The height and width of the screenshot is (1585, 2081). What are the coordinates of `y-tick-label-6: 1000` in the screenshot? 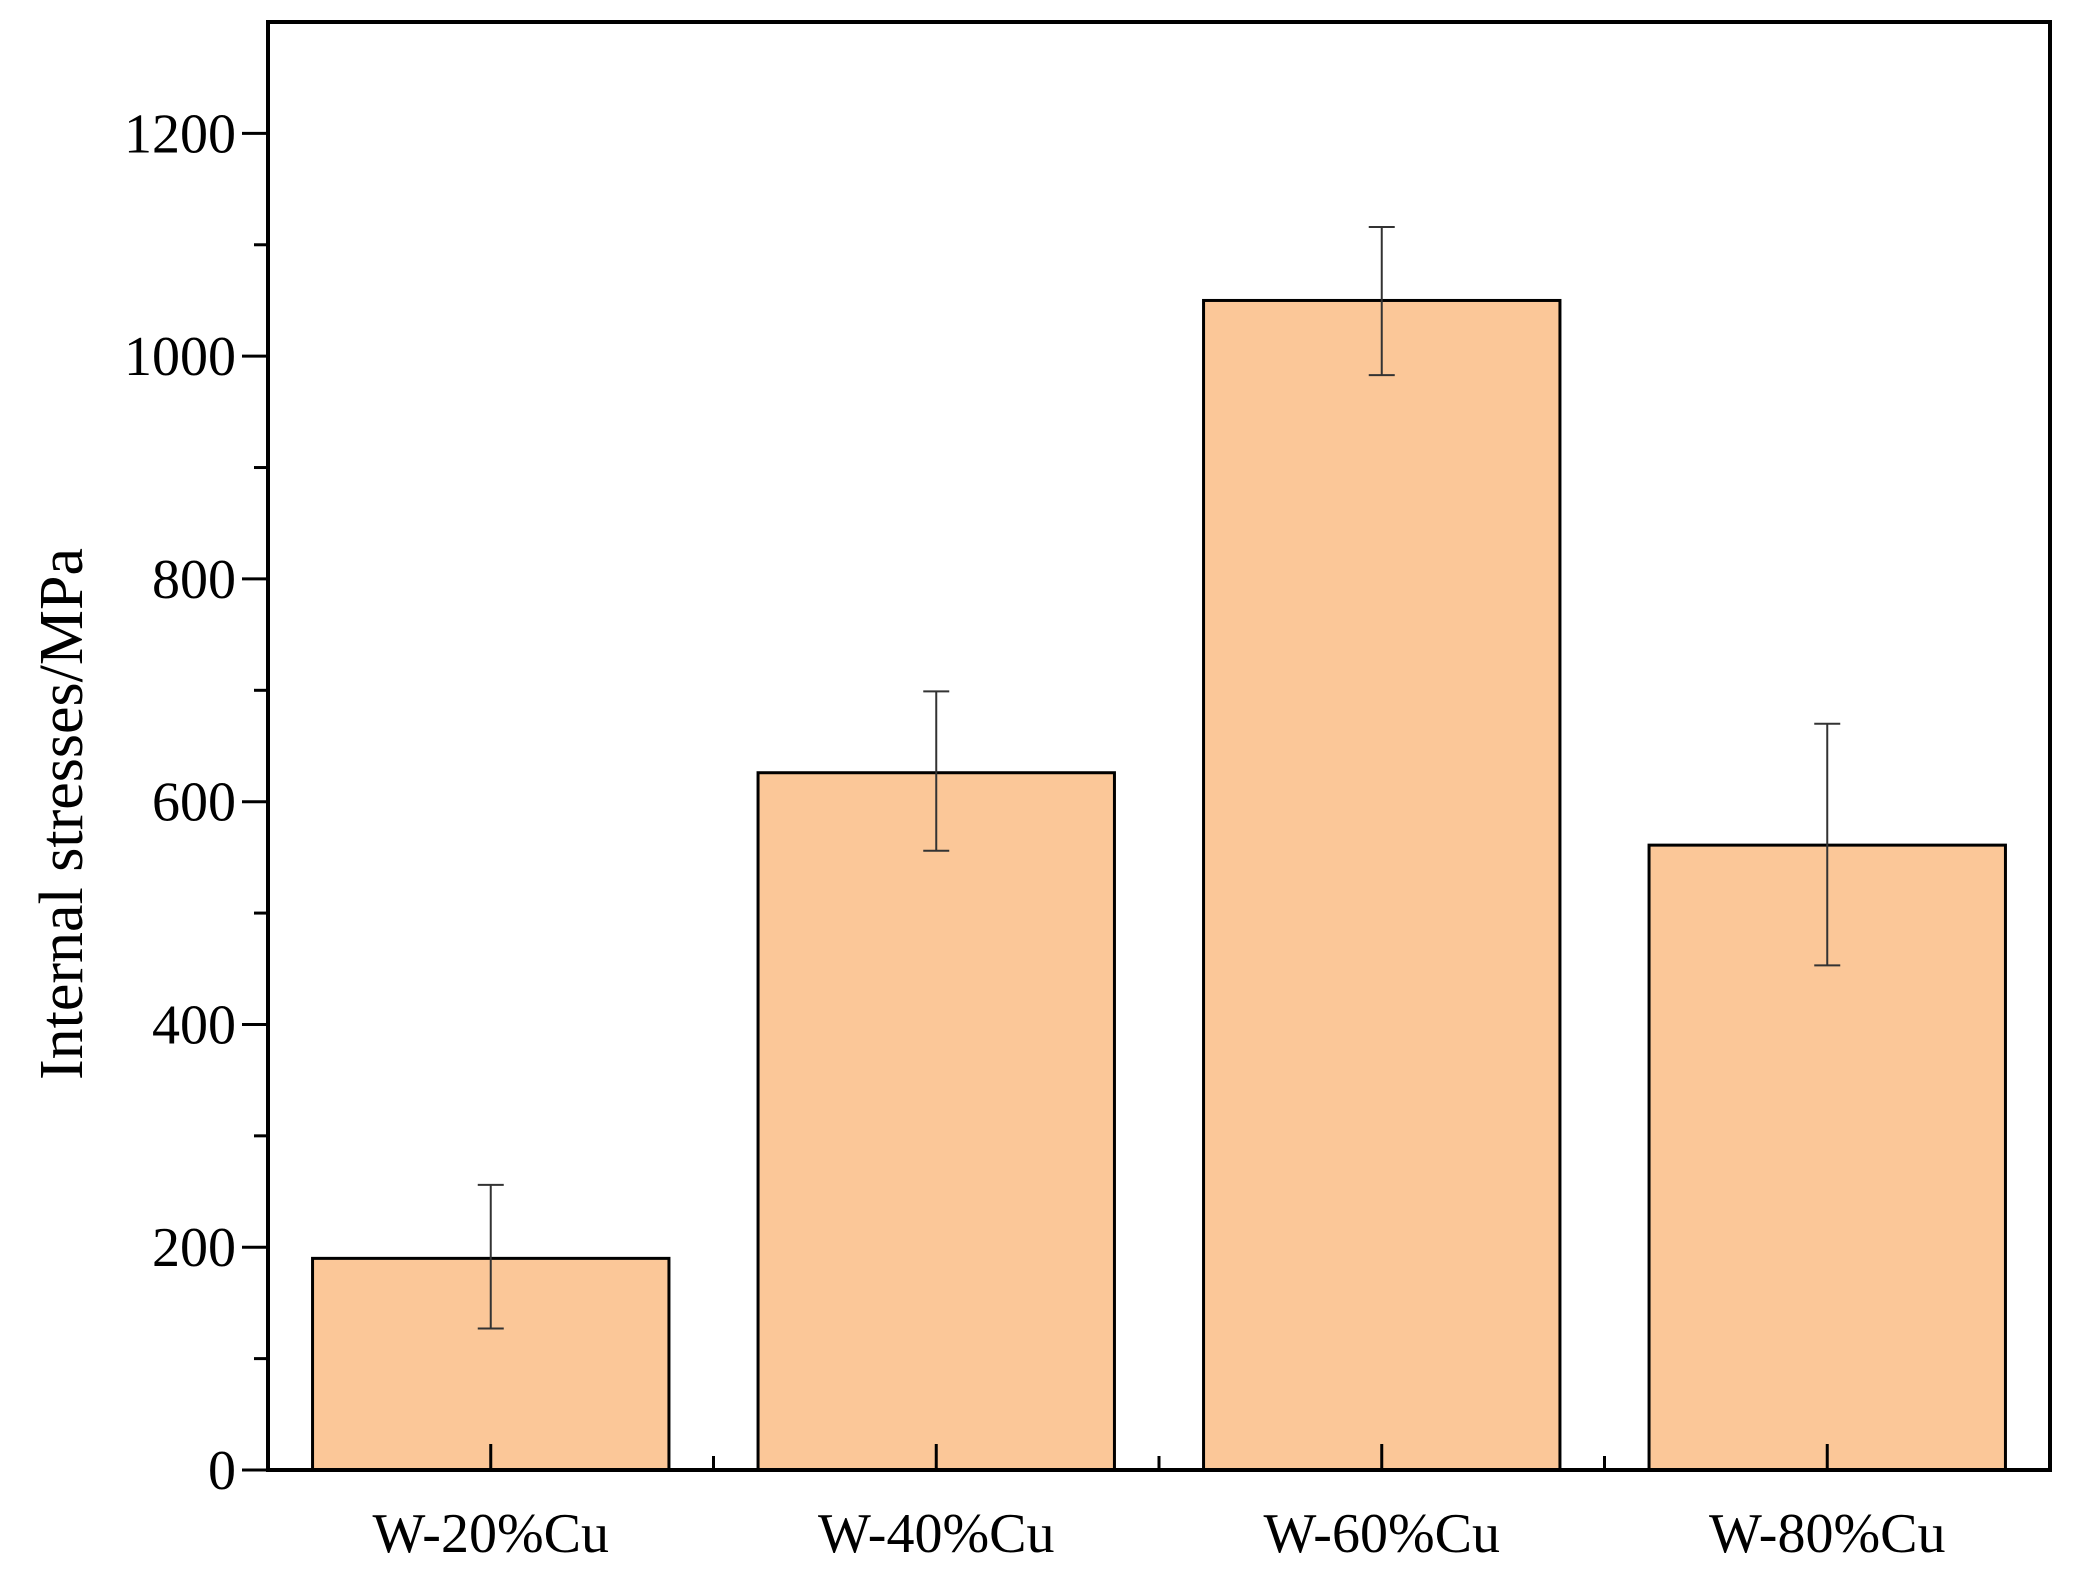 It's located at (180, 357).